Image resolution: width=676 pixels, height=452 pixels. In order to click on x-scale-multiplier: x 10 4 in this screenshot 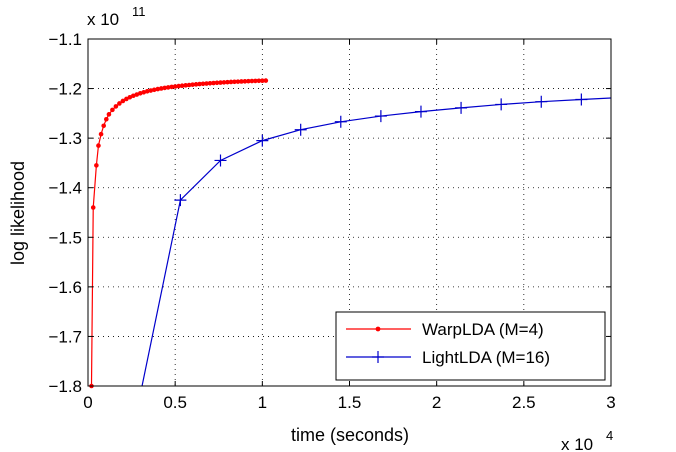, I will do `click(587, 440)`.